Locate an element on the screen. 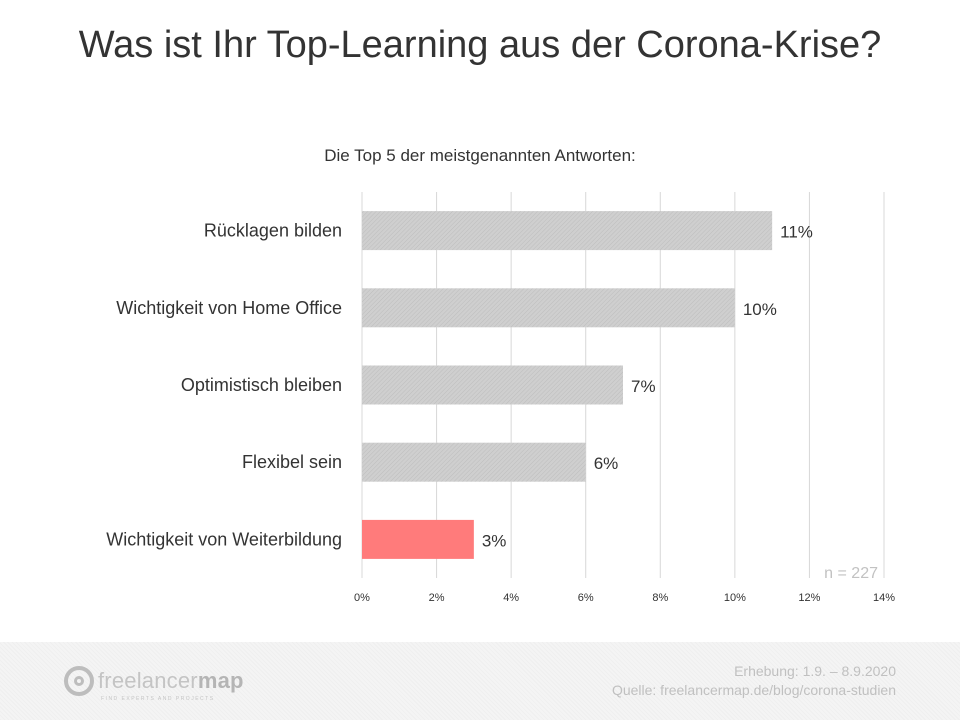 The image size is (960, 720). value-label: 3% is located at coordinates (494, 540).